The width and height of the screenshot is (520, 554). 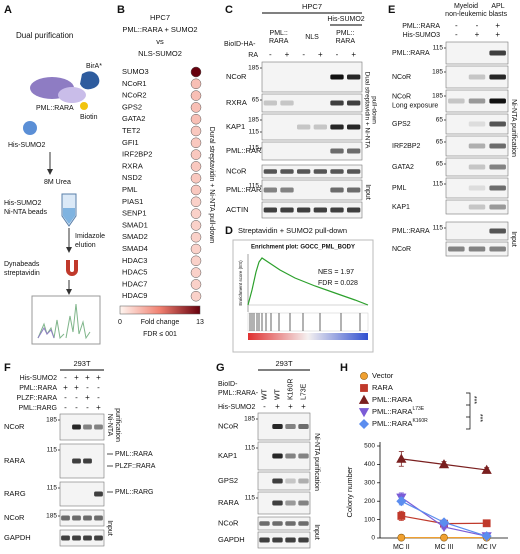 What do you see at coordinates (308, 281) in the screenshot?
I see `es-curve` at bounding box center [308, 281].